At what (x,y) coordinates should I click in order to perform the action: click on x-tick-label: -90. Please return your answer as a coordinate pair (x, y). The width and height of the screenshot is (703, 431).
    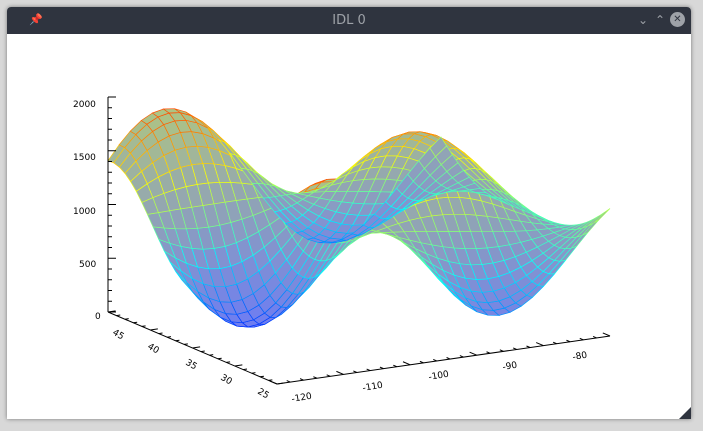
    Looking at the image, I should click on (510, 367).